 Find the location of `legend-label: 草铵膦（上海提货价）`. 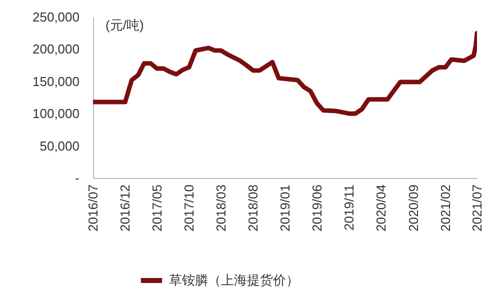

legend-label: 草铵膦（上海提货价） is located at coordinates (234, 280).